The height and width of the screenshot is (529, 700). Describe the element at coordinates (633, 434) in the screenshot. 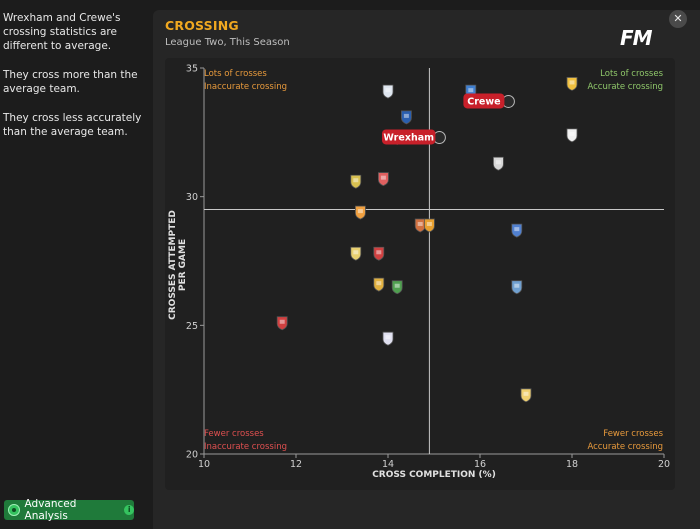

I see `quadrant-bottom-right-line-1: Fewer crosses` at that location.